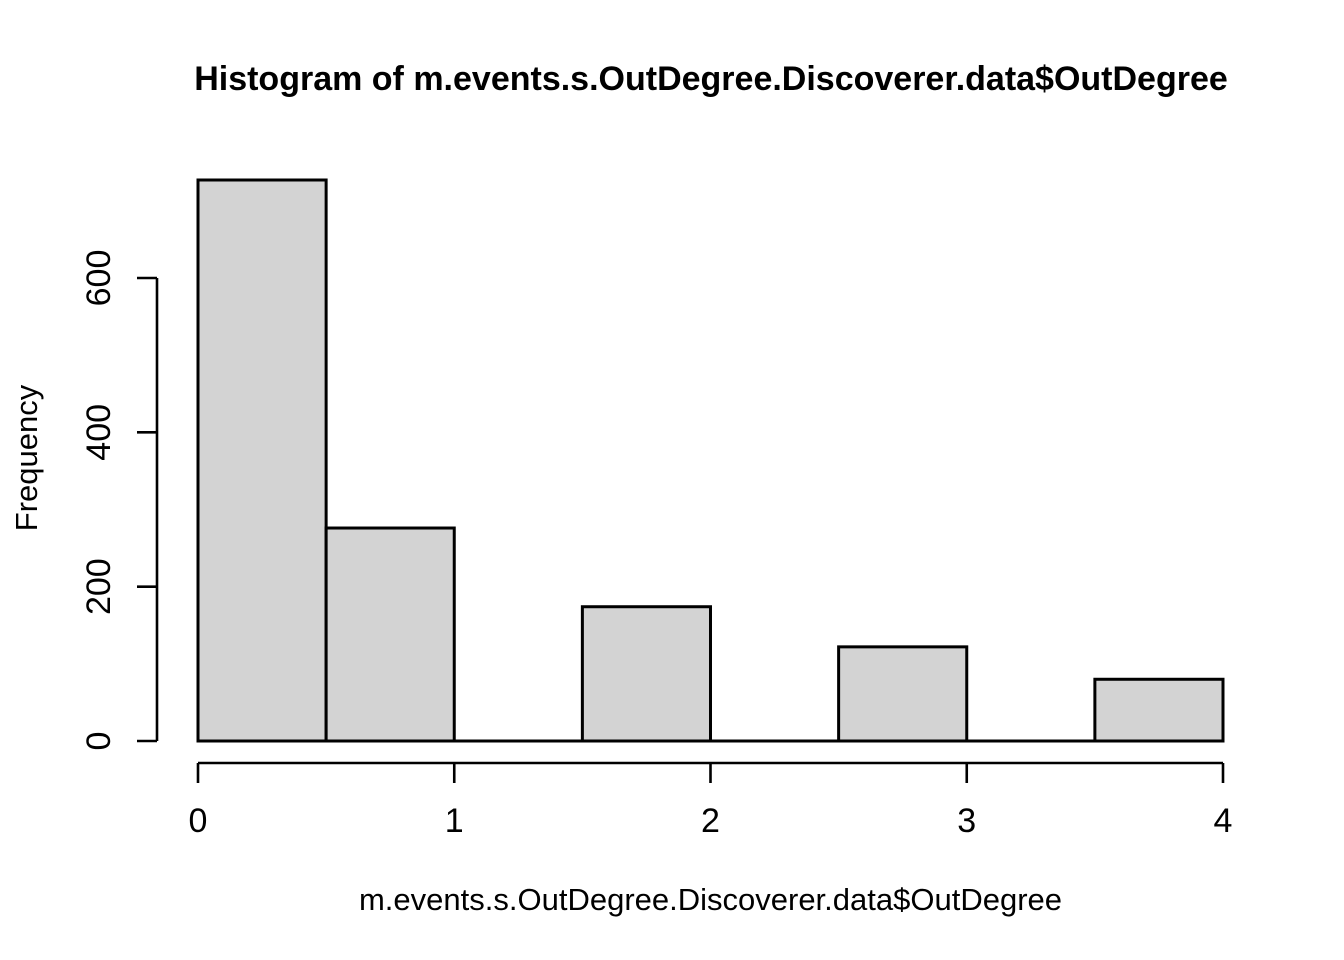 The width and height of the screenshot is (1344, 960). I want to click on y-tick-label: 600, so click(99, 278).